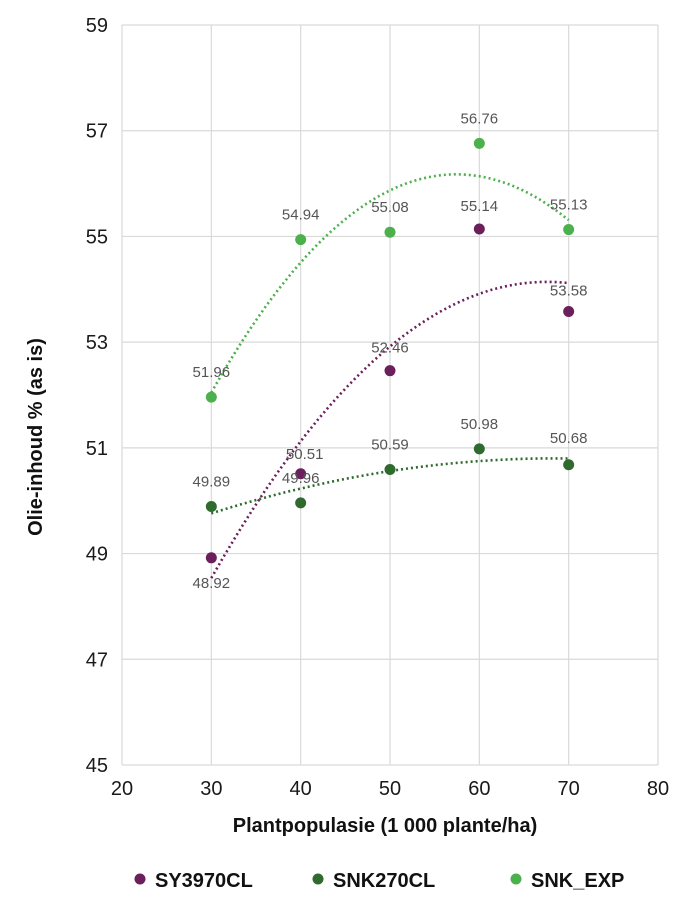 Image resolution: width=700 pixels, height=916 pixels. I want to click on data-label-sy3970cl: 52.46, so click(390, 348).